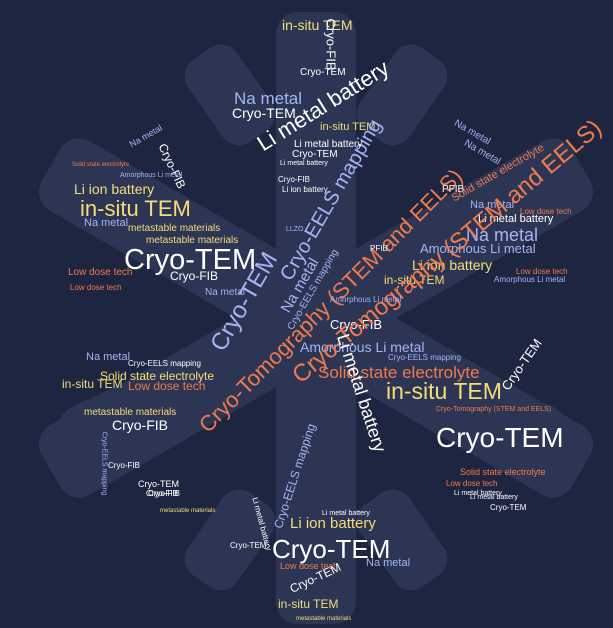  I want to click on cloud-word: Cryo-Tomography (STEM and EELS), so click(494, 409).